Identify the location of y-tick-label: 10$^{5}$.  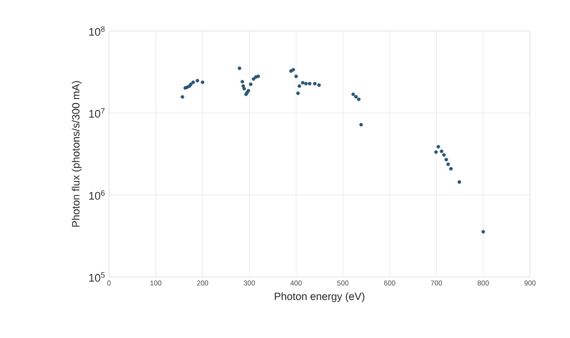
(97, 277).